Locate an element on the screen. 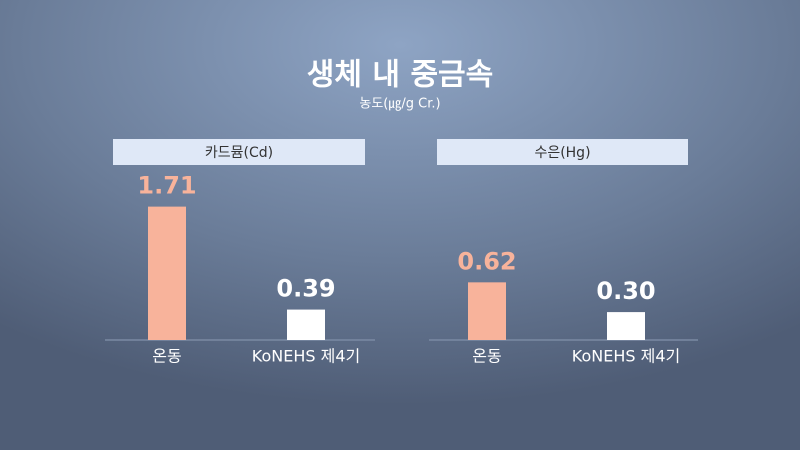 The height and width of the screenshot is (450, 800). chart-title: 수은(Hg) is located at coordinates (562, 153).